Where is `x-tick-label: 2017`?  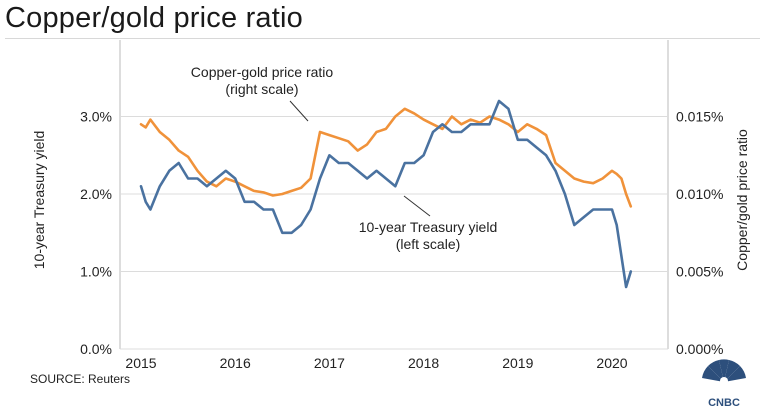 x-tick-label: 2017 is located at coordinates (329, 363).